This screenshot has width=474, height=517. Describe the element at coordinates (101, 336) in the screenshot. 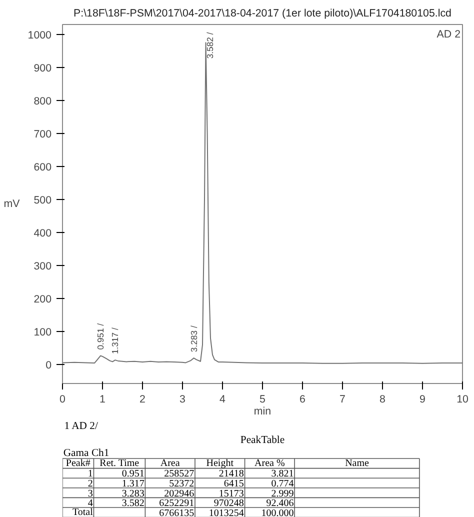

I see `annotation: 0.951 /` at that location.